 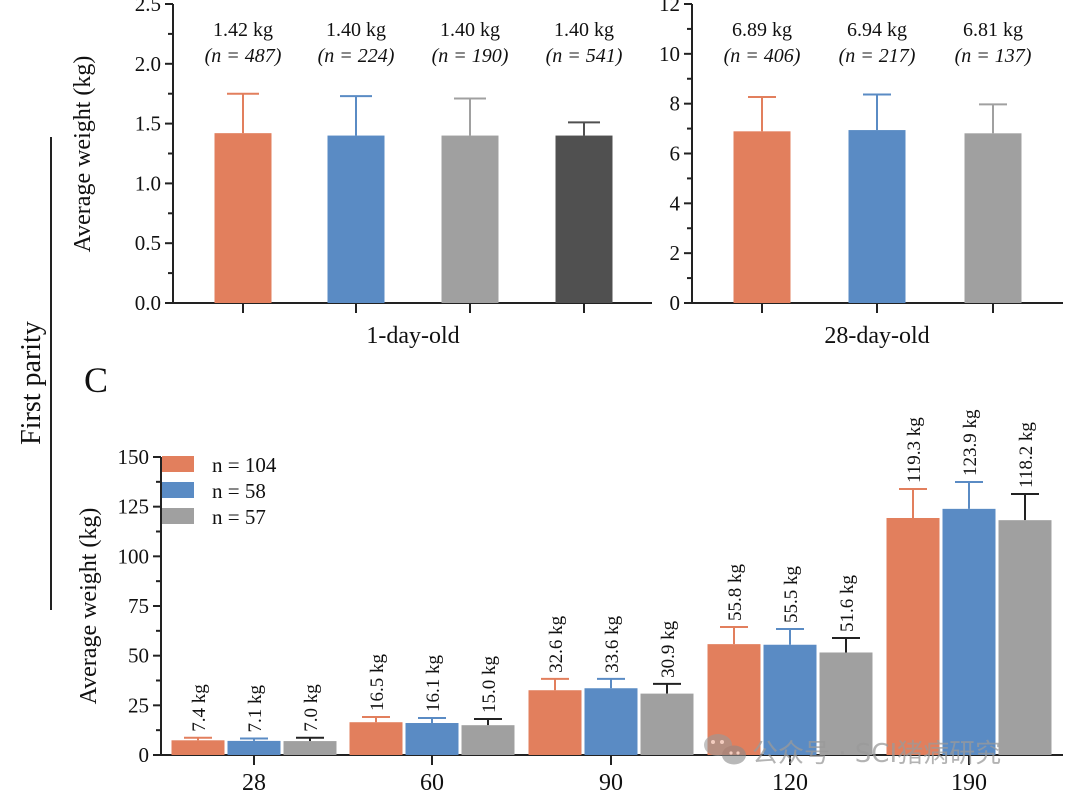 I want to click on day28-y-tick-label: 10, so click(x=669, y=54).